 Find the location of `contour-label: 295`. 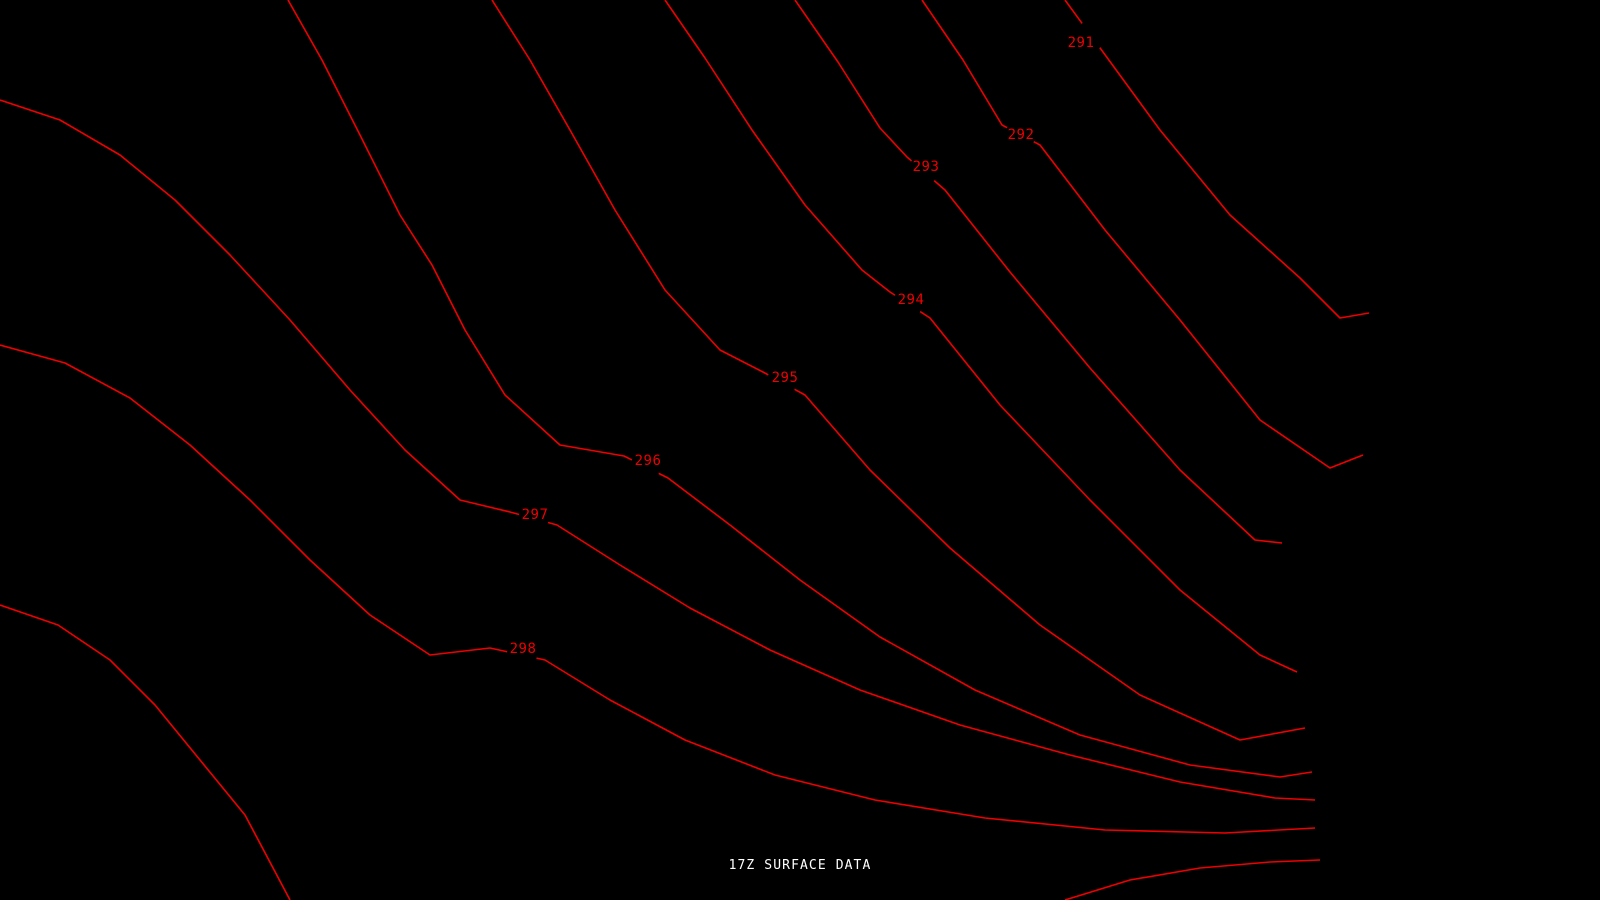

contour-label: 295 is located at coordinates (785, 378).